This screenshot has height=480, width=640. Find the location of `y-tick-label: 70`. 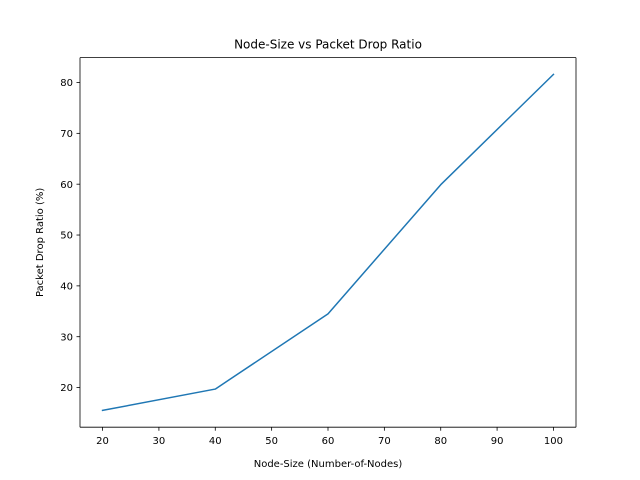

y-tick-label: 70 is located at coordinates (66, 134).